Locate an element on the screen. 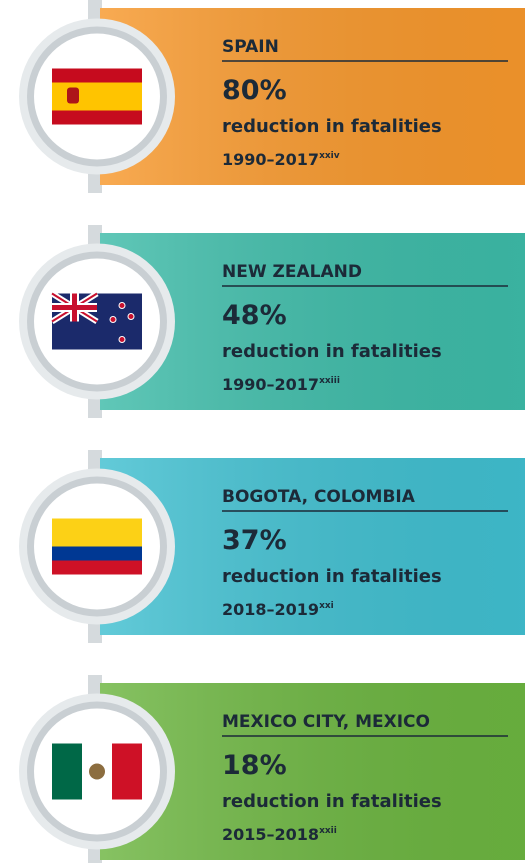  period: 2015–2018xxii is located at coordinates (279, 834).